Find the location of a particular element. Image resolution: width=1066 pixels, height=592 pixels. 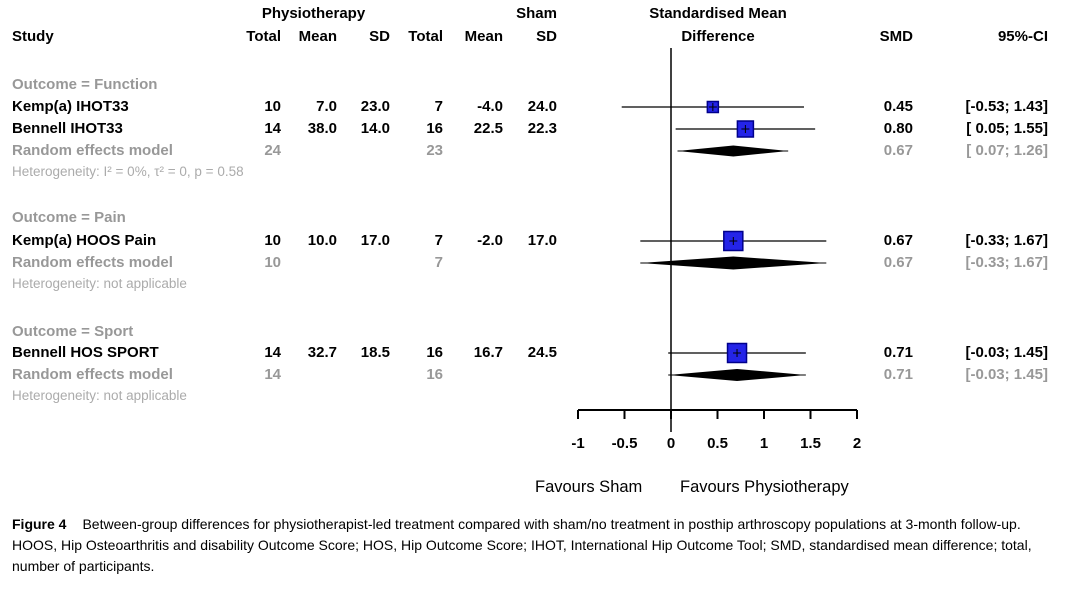

ci-value: [ 0.05; 1.55] is located at coordinates (1007, 128).